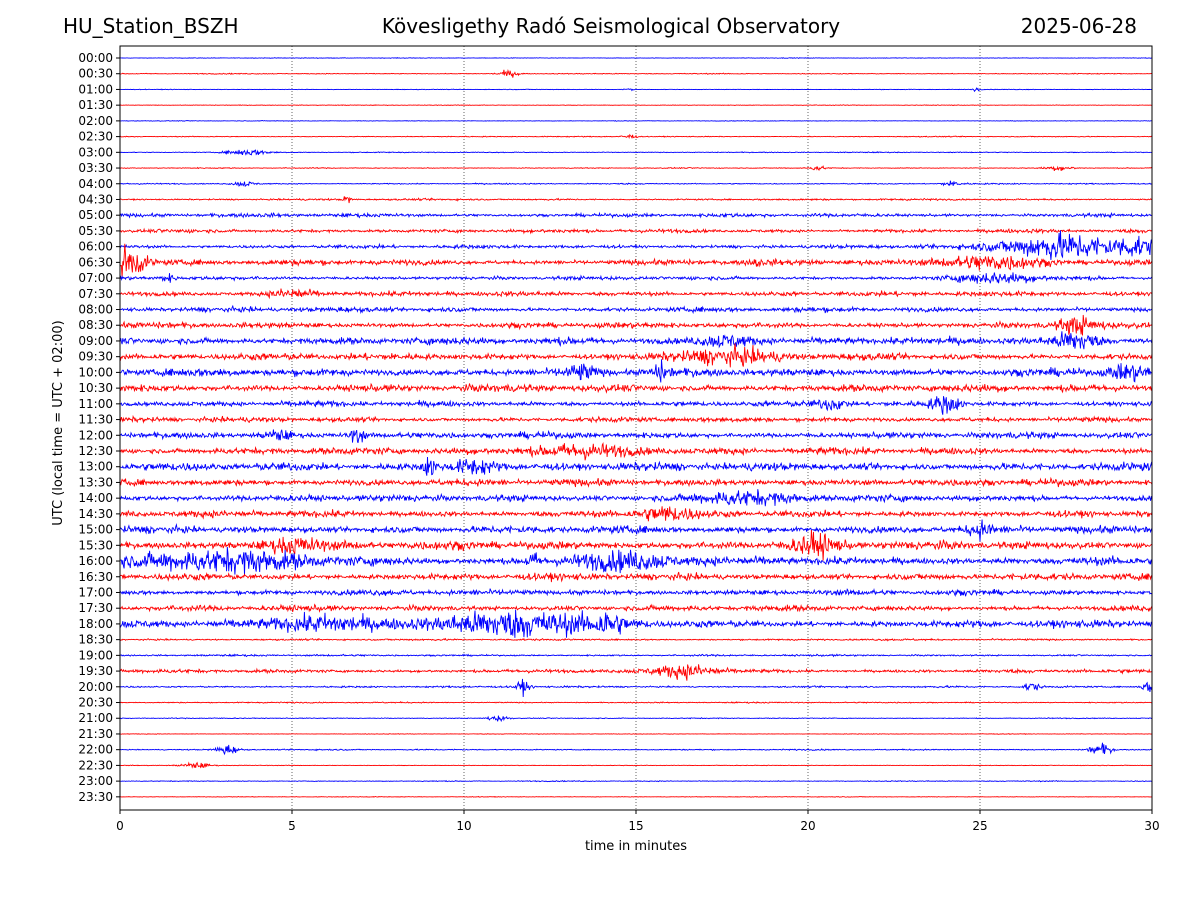 Image resolution: width=1200 pixels, height=900 pixels. I want to click on x-tick-label: 20, so click(807, 826).